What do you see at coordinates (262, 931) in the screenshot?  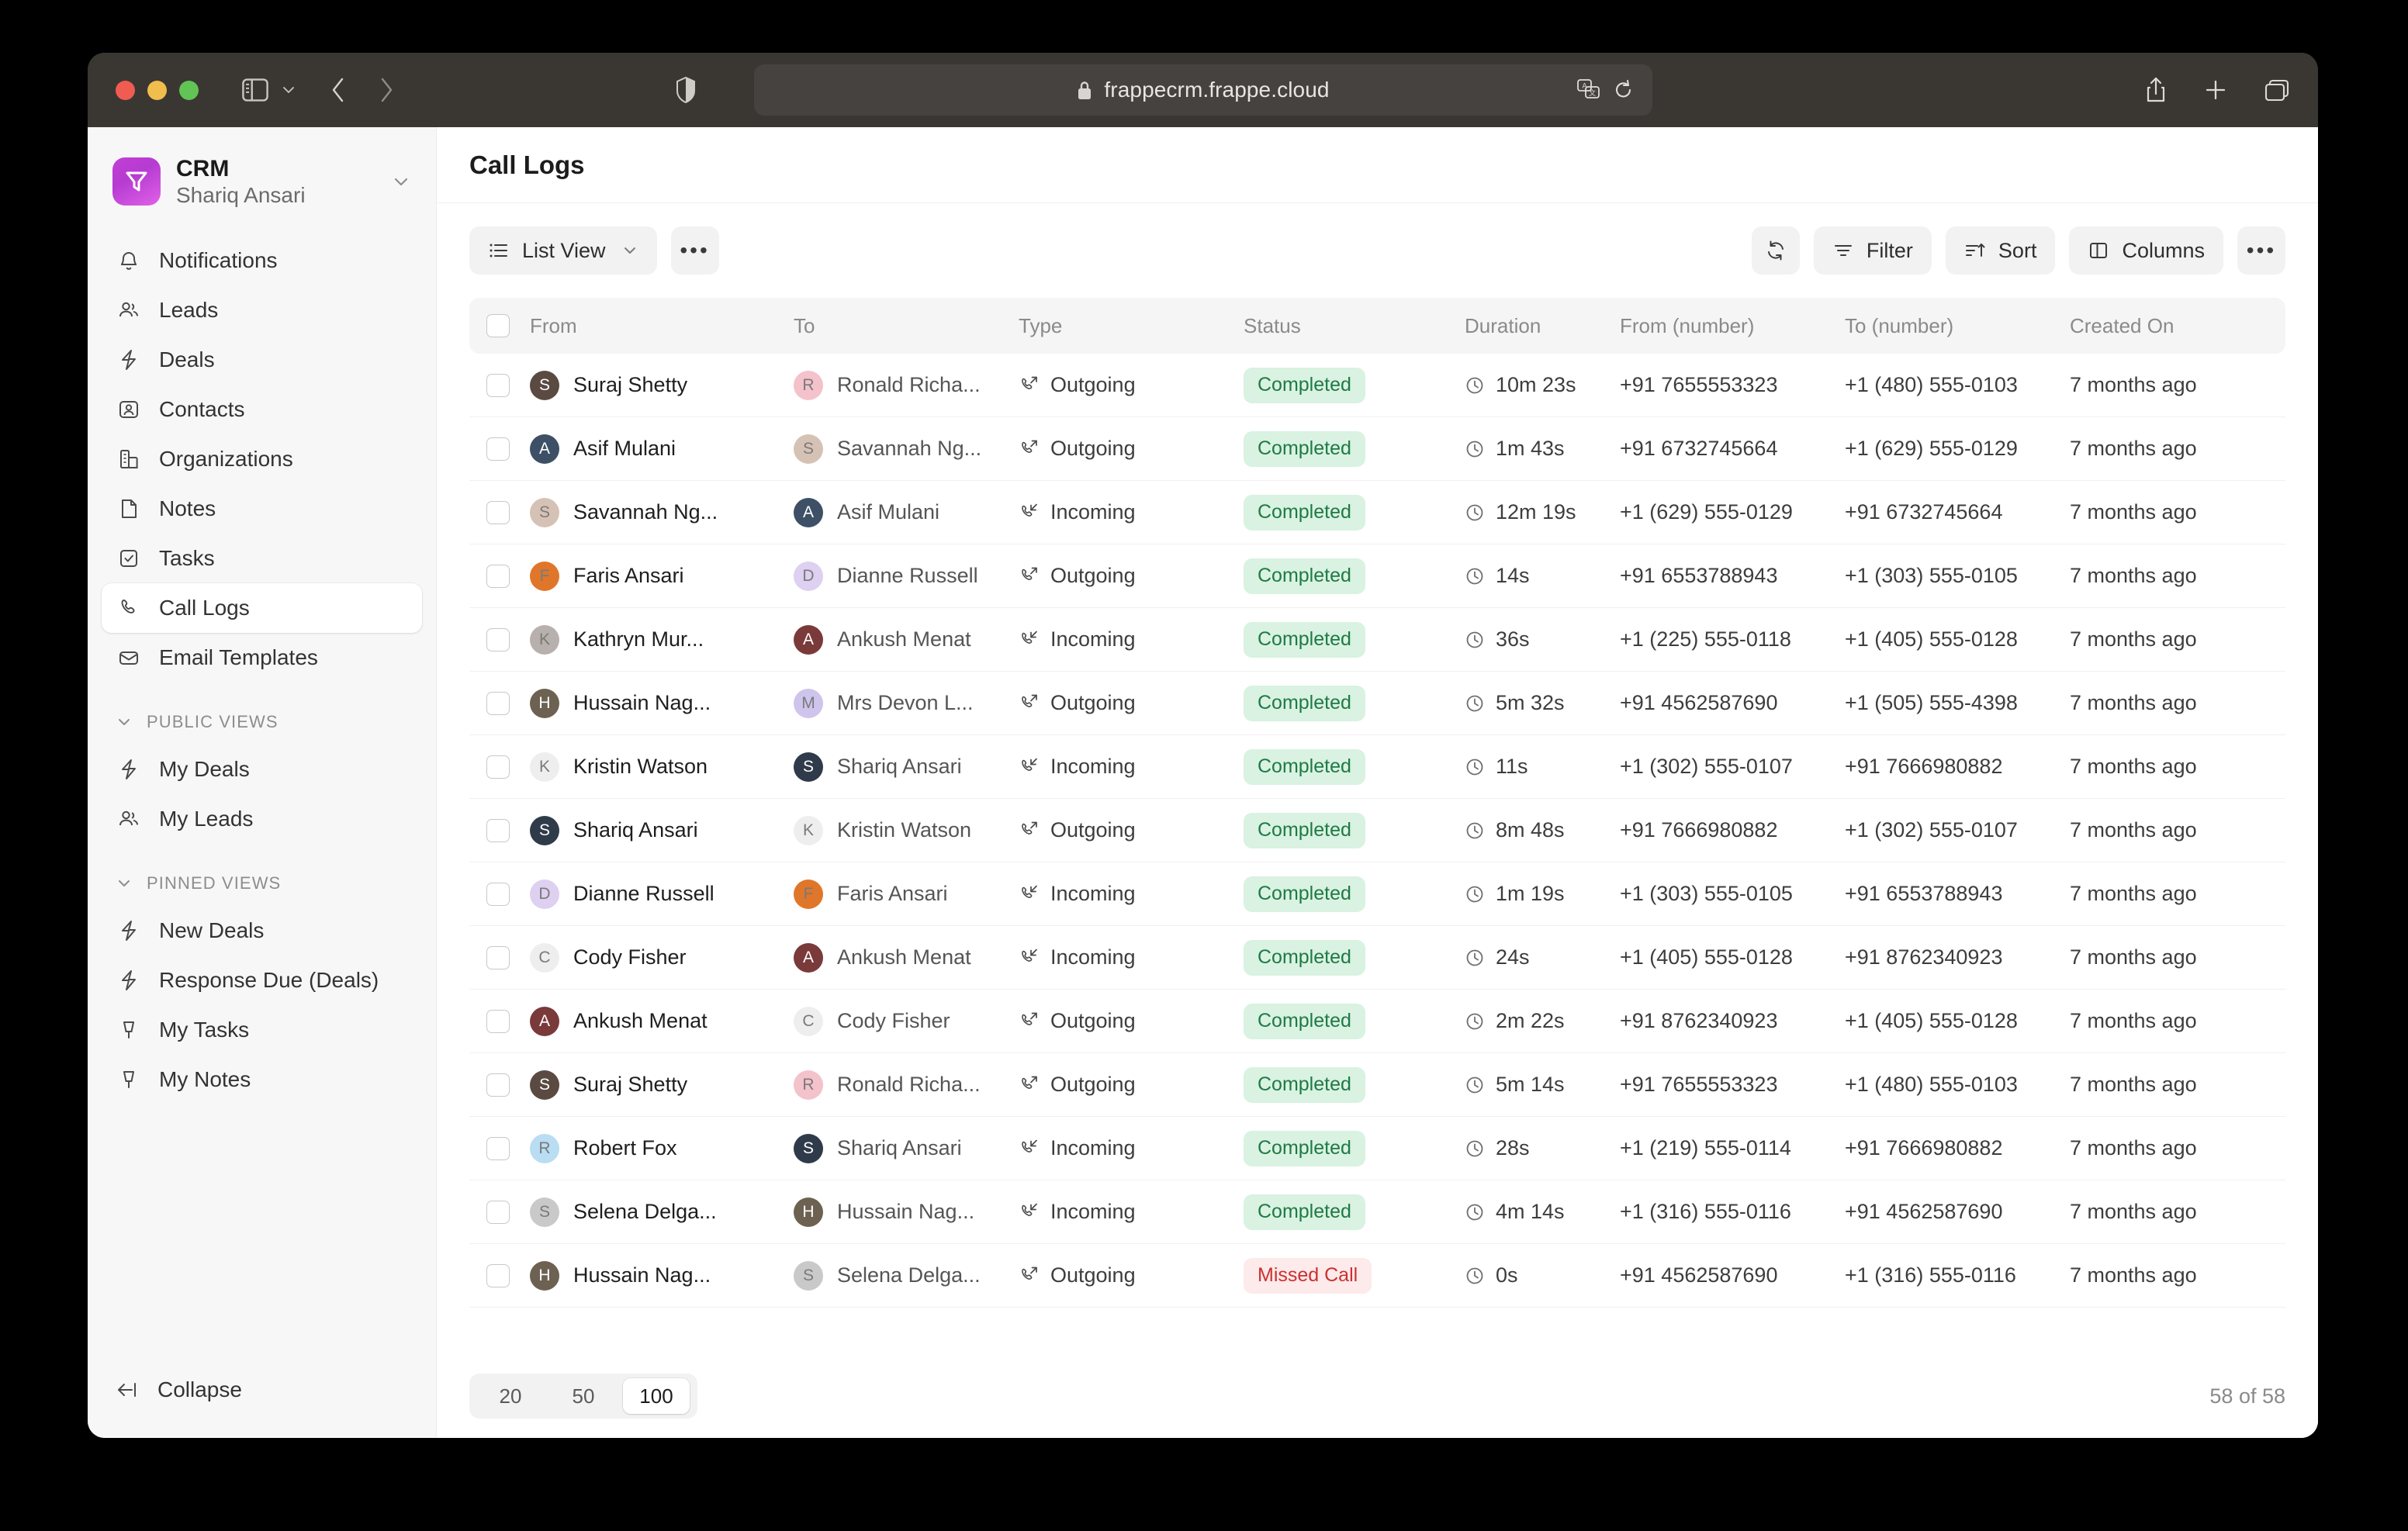 I see `sidebar-item-new-deals: New Deals` at bounding box center [262, 931].